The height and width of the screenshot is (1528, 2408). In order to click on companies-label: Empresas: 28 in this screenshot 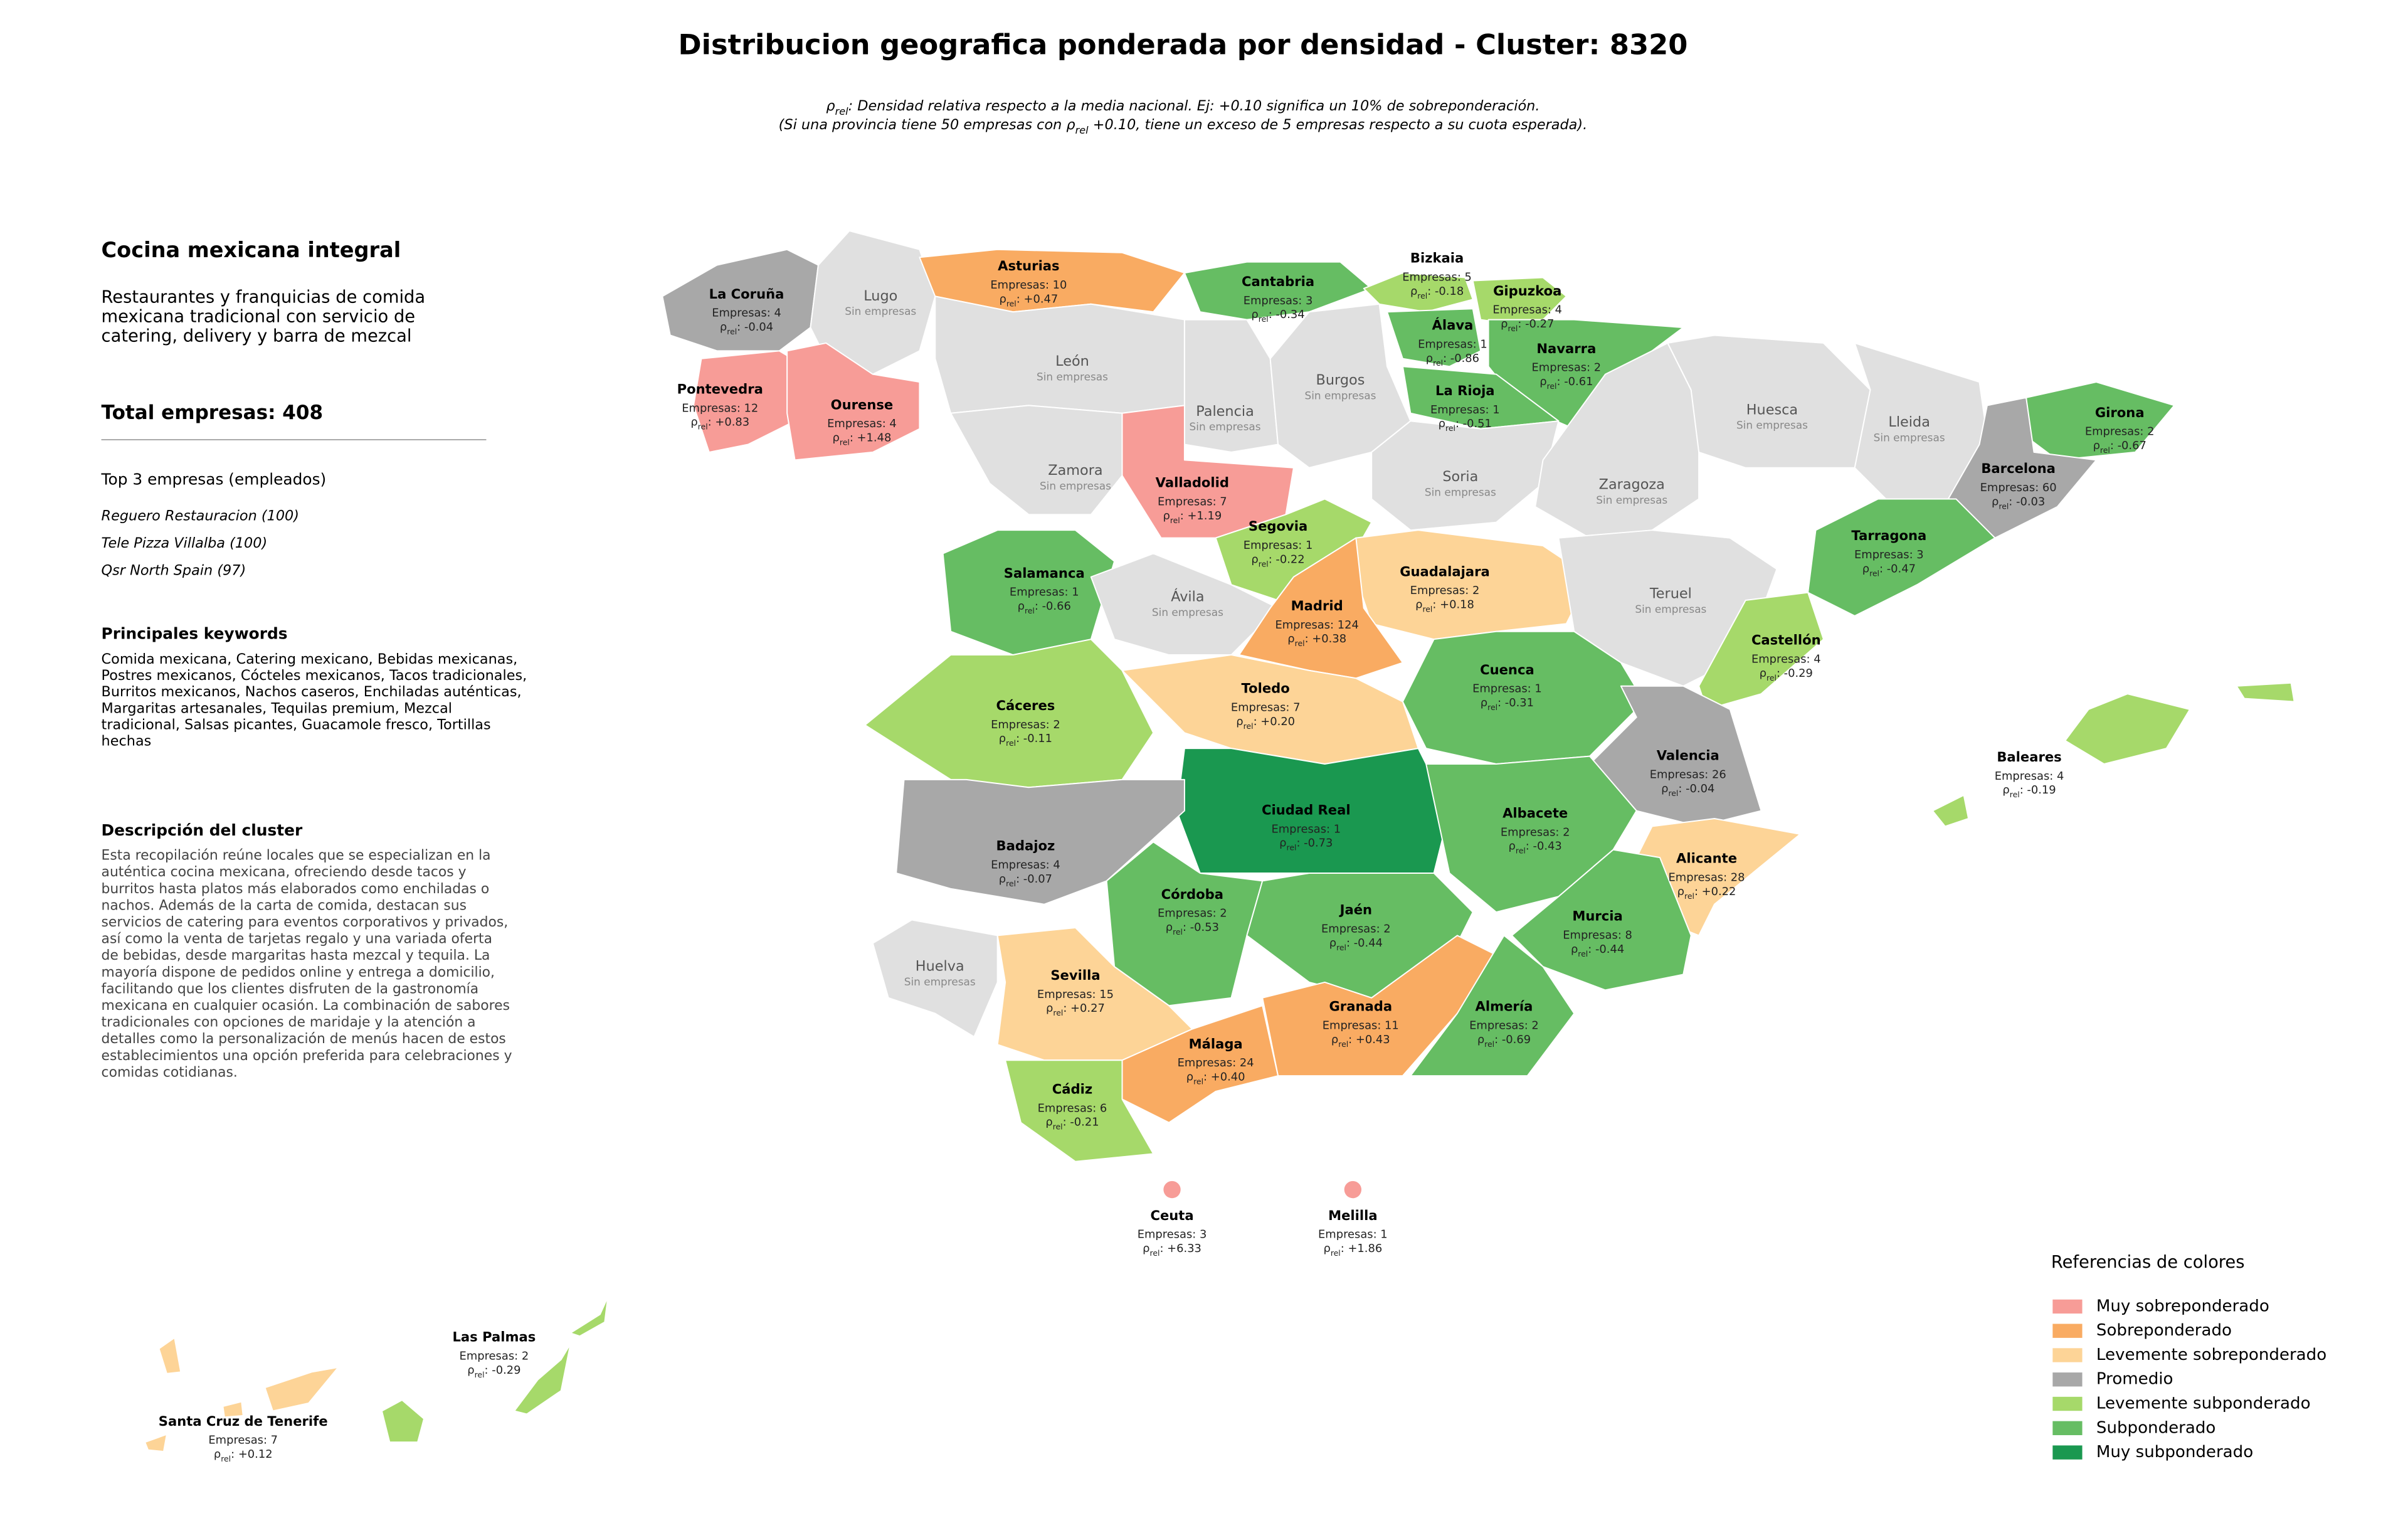, I will do `click(1707, 877)`.